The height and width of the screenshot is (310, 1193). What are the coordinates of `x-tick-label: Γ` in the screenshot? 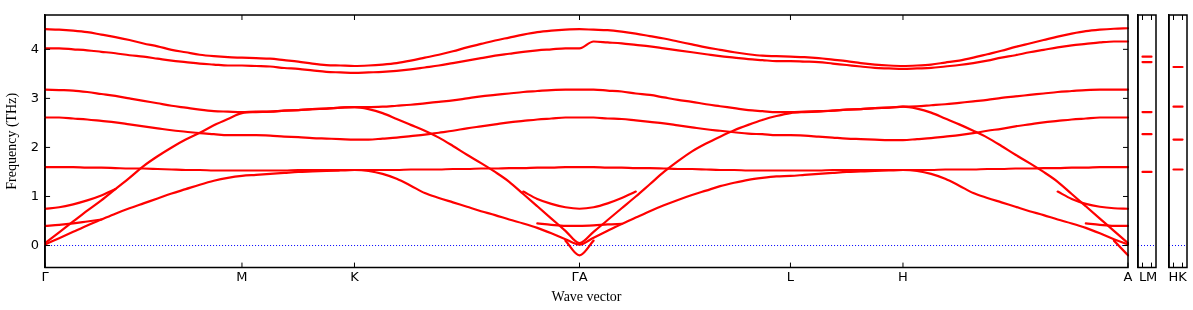 It's located at (45, 276).